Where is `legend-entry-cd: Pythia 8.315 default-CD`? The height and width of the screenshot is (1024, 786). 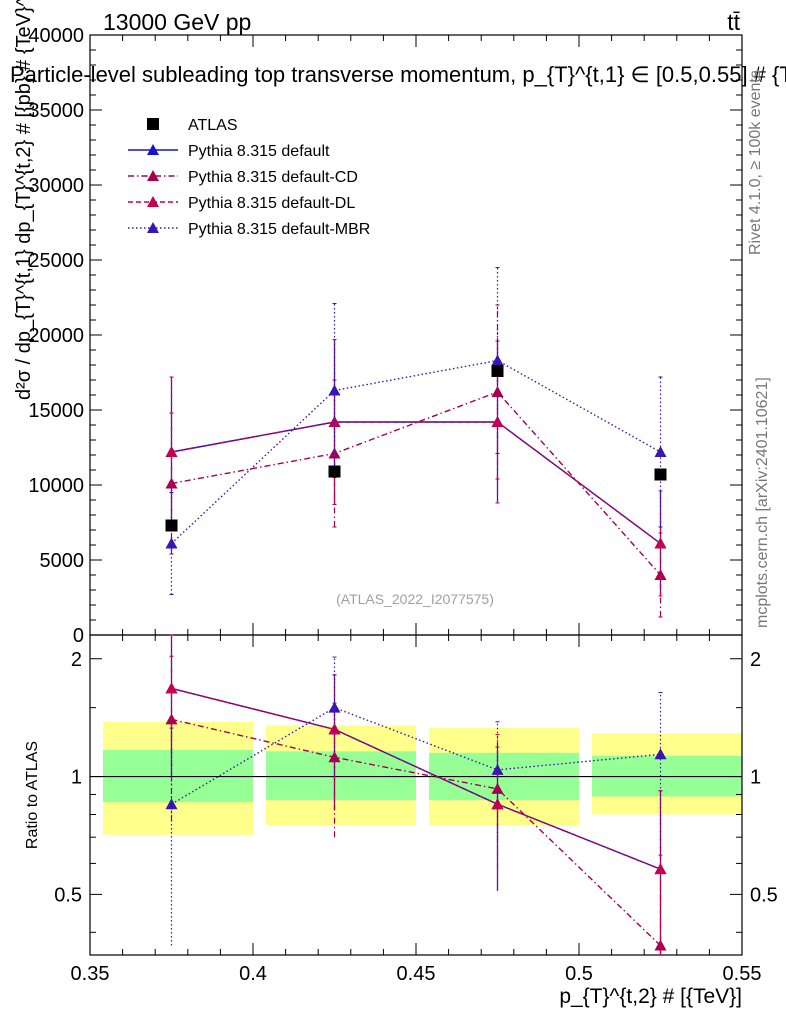
legend-entry-cd: Pythia 8.315 default-CD is located at coordinates (243, 177).